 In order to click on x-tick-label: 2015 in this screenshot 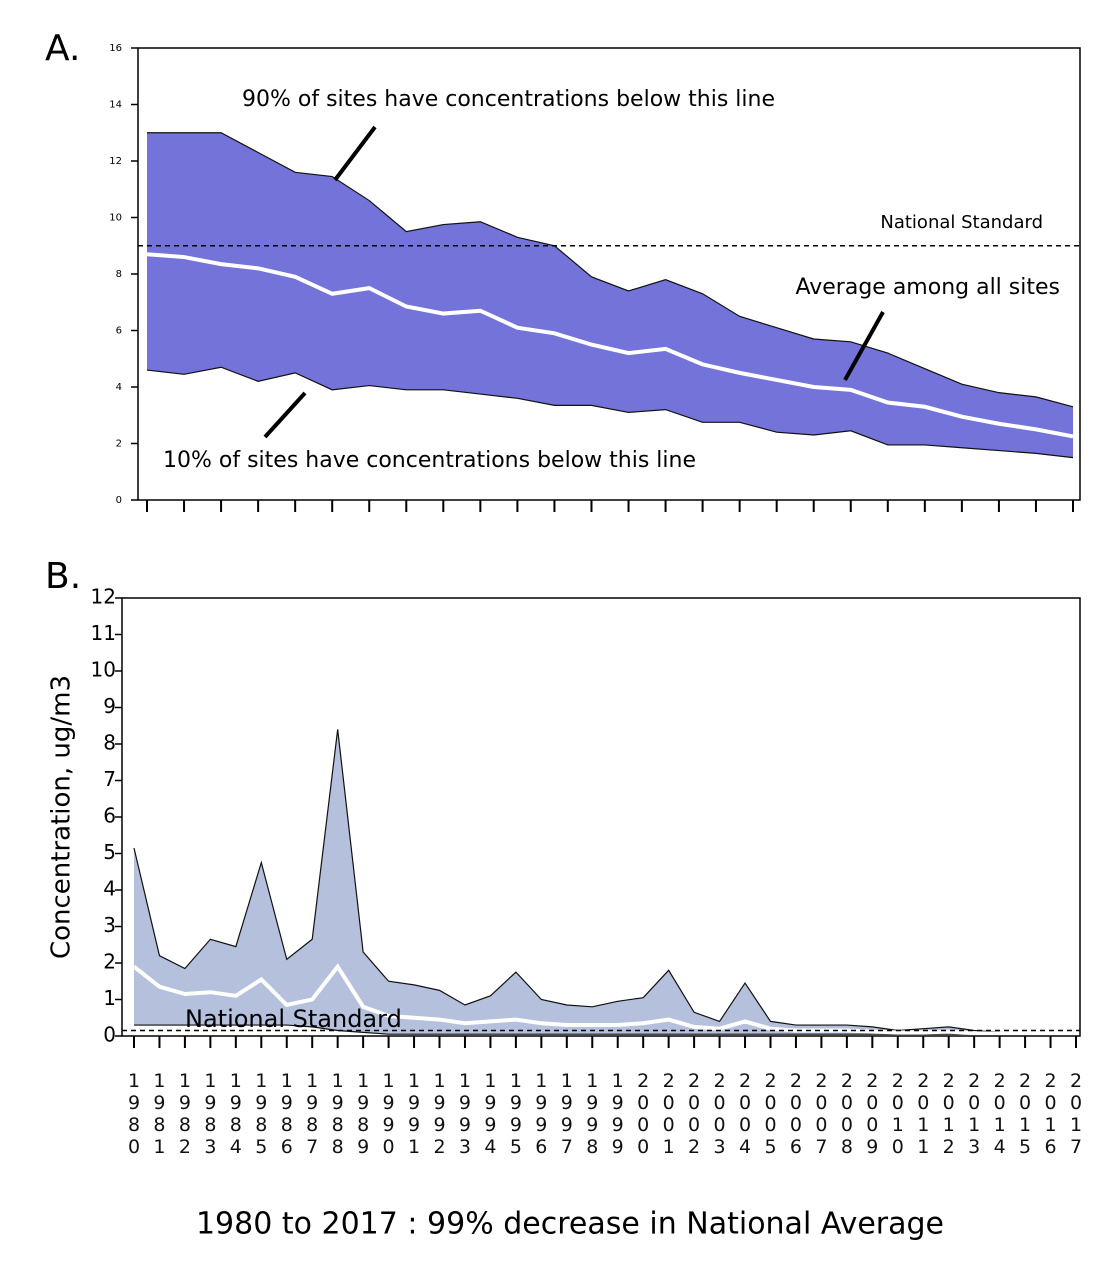, I will do `click(1025, 1114)`.